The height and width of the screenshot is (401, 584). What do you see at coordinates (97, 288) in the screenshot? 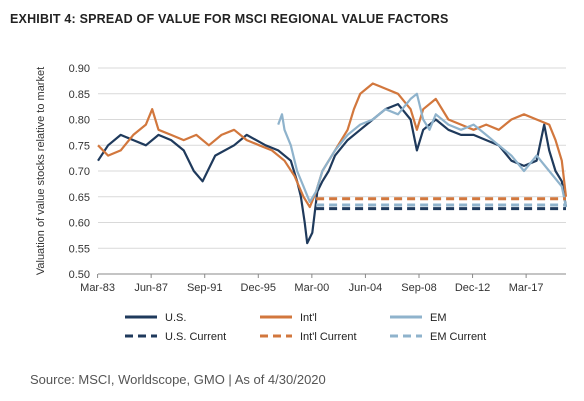
I see `x-tick-label: Mar-83` at bounding box center [97, 288].